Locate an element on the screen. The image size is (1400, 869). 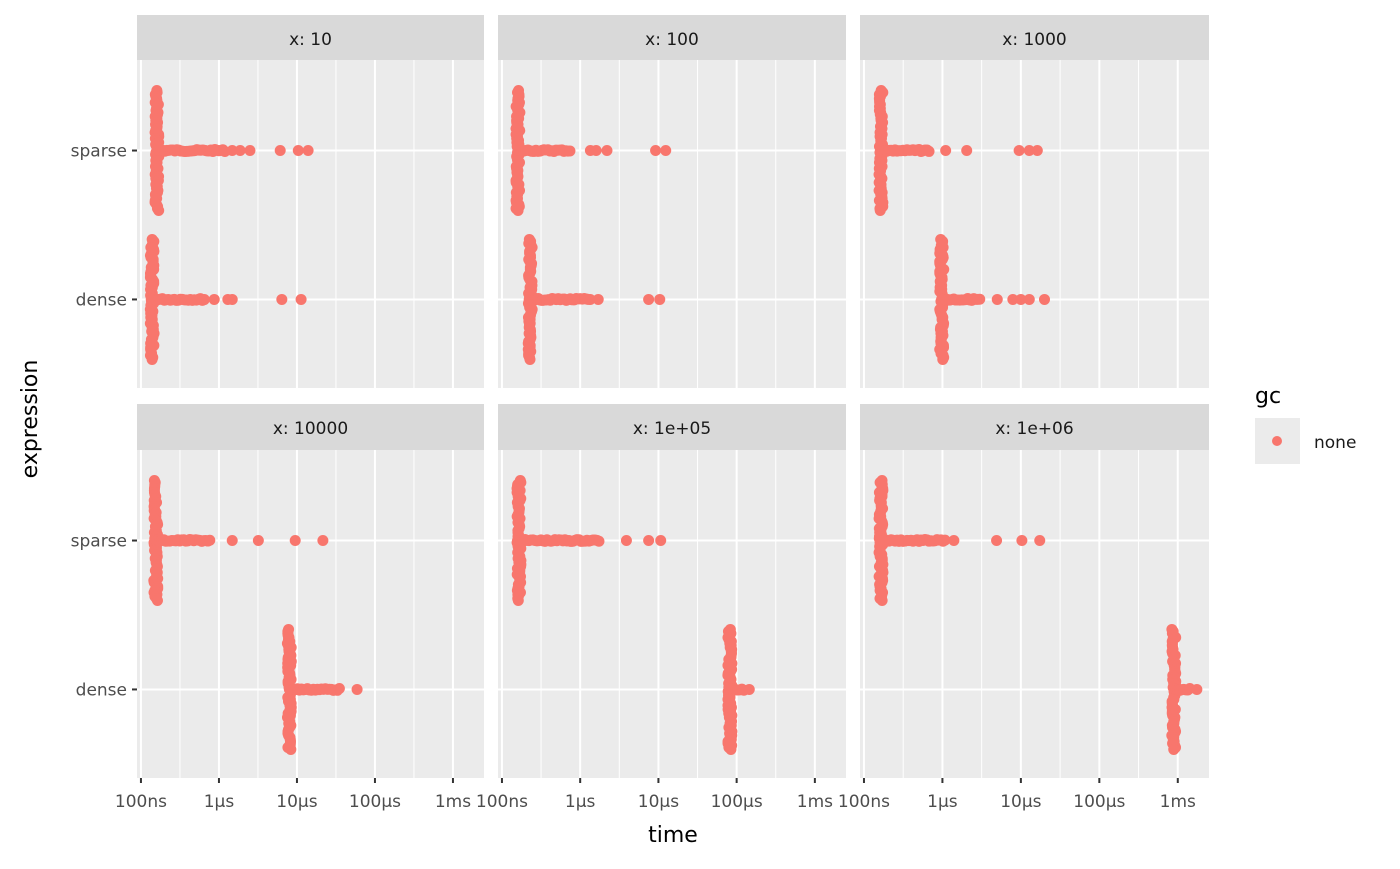
facet-panel: x: 1e+06 100ns 1µs 10µs 100µs 1ms is located at coordinates (1023, 608).